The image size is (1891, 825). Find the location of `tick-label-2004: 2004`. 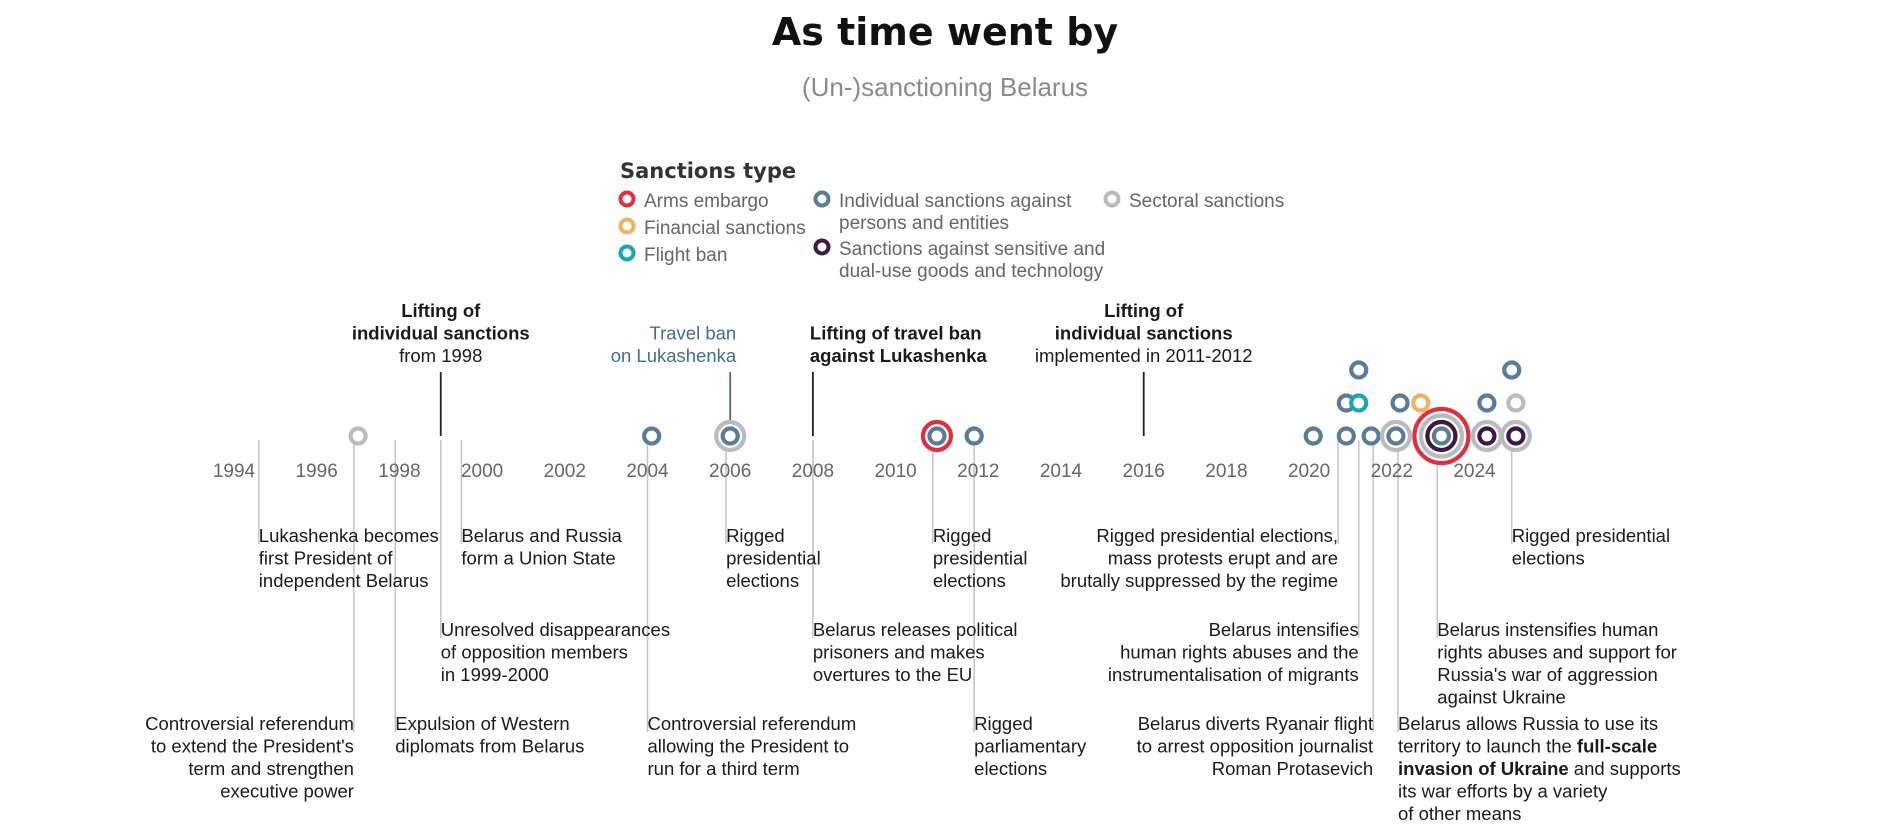

tick-label-2004: 2004 is located at coordinates (647, 471).